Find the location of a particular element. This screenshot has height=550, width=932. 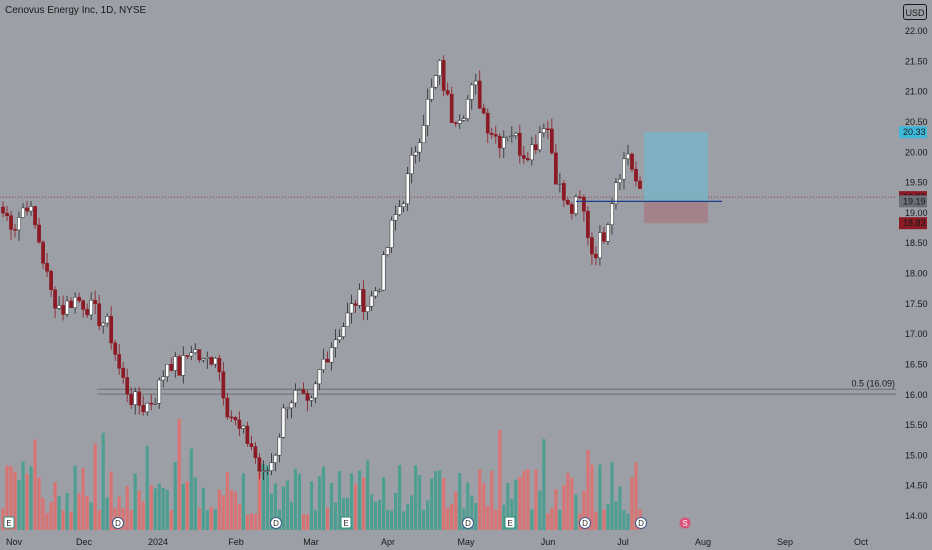

price-tag-target is located at coordinates (913, 132).